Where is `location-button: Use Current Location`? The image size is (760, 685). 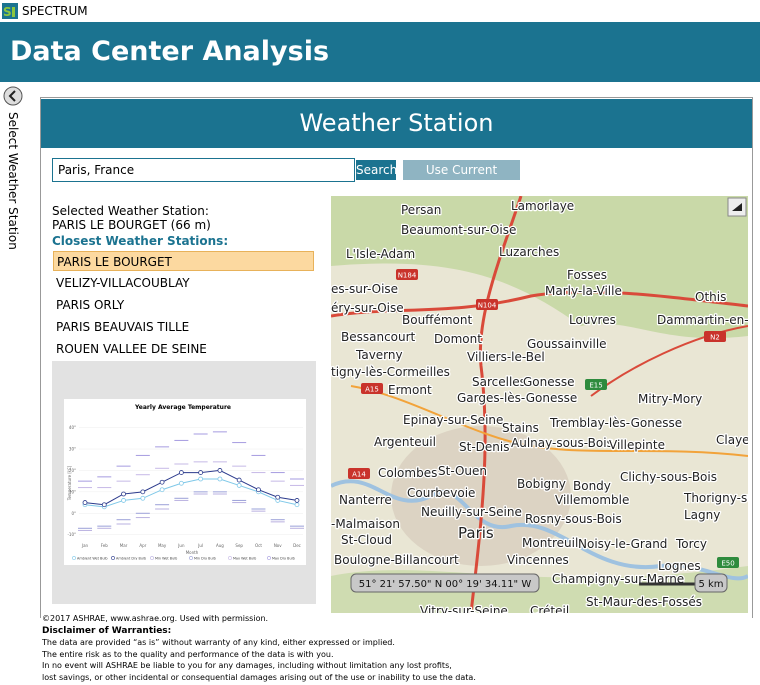
location-button: Use Current Location is located at coordinates (461, 178).